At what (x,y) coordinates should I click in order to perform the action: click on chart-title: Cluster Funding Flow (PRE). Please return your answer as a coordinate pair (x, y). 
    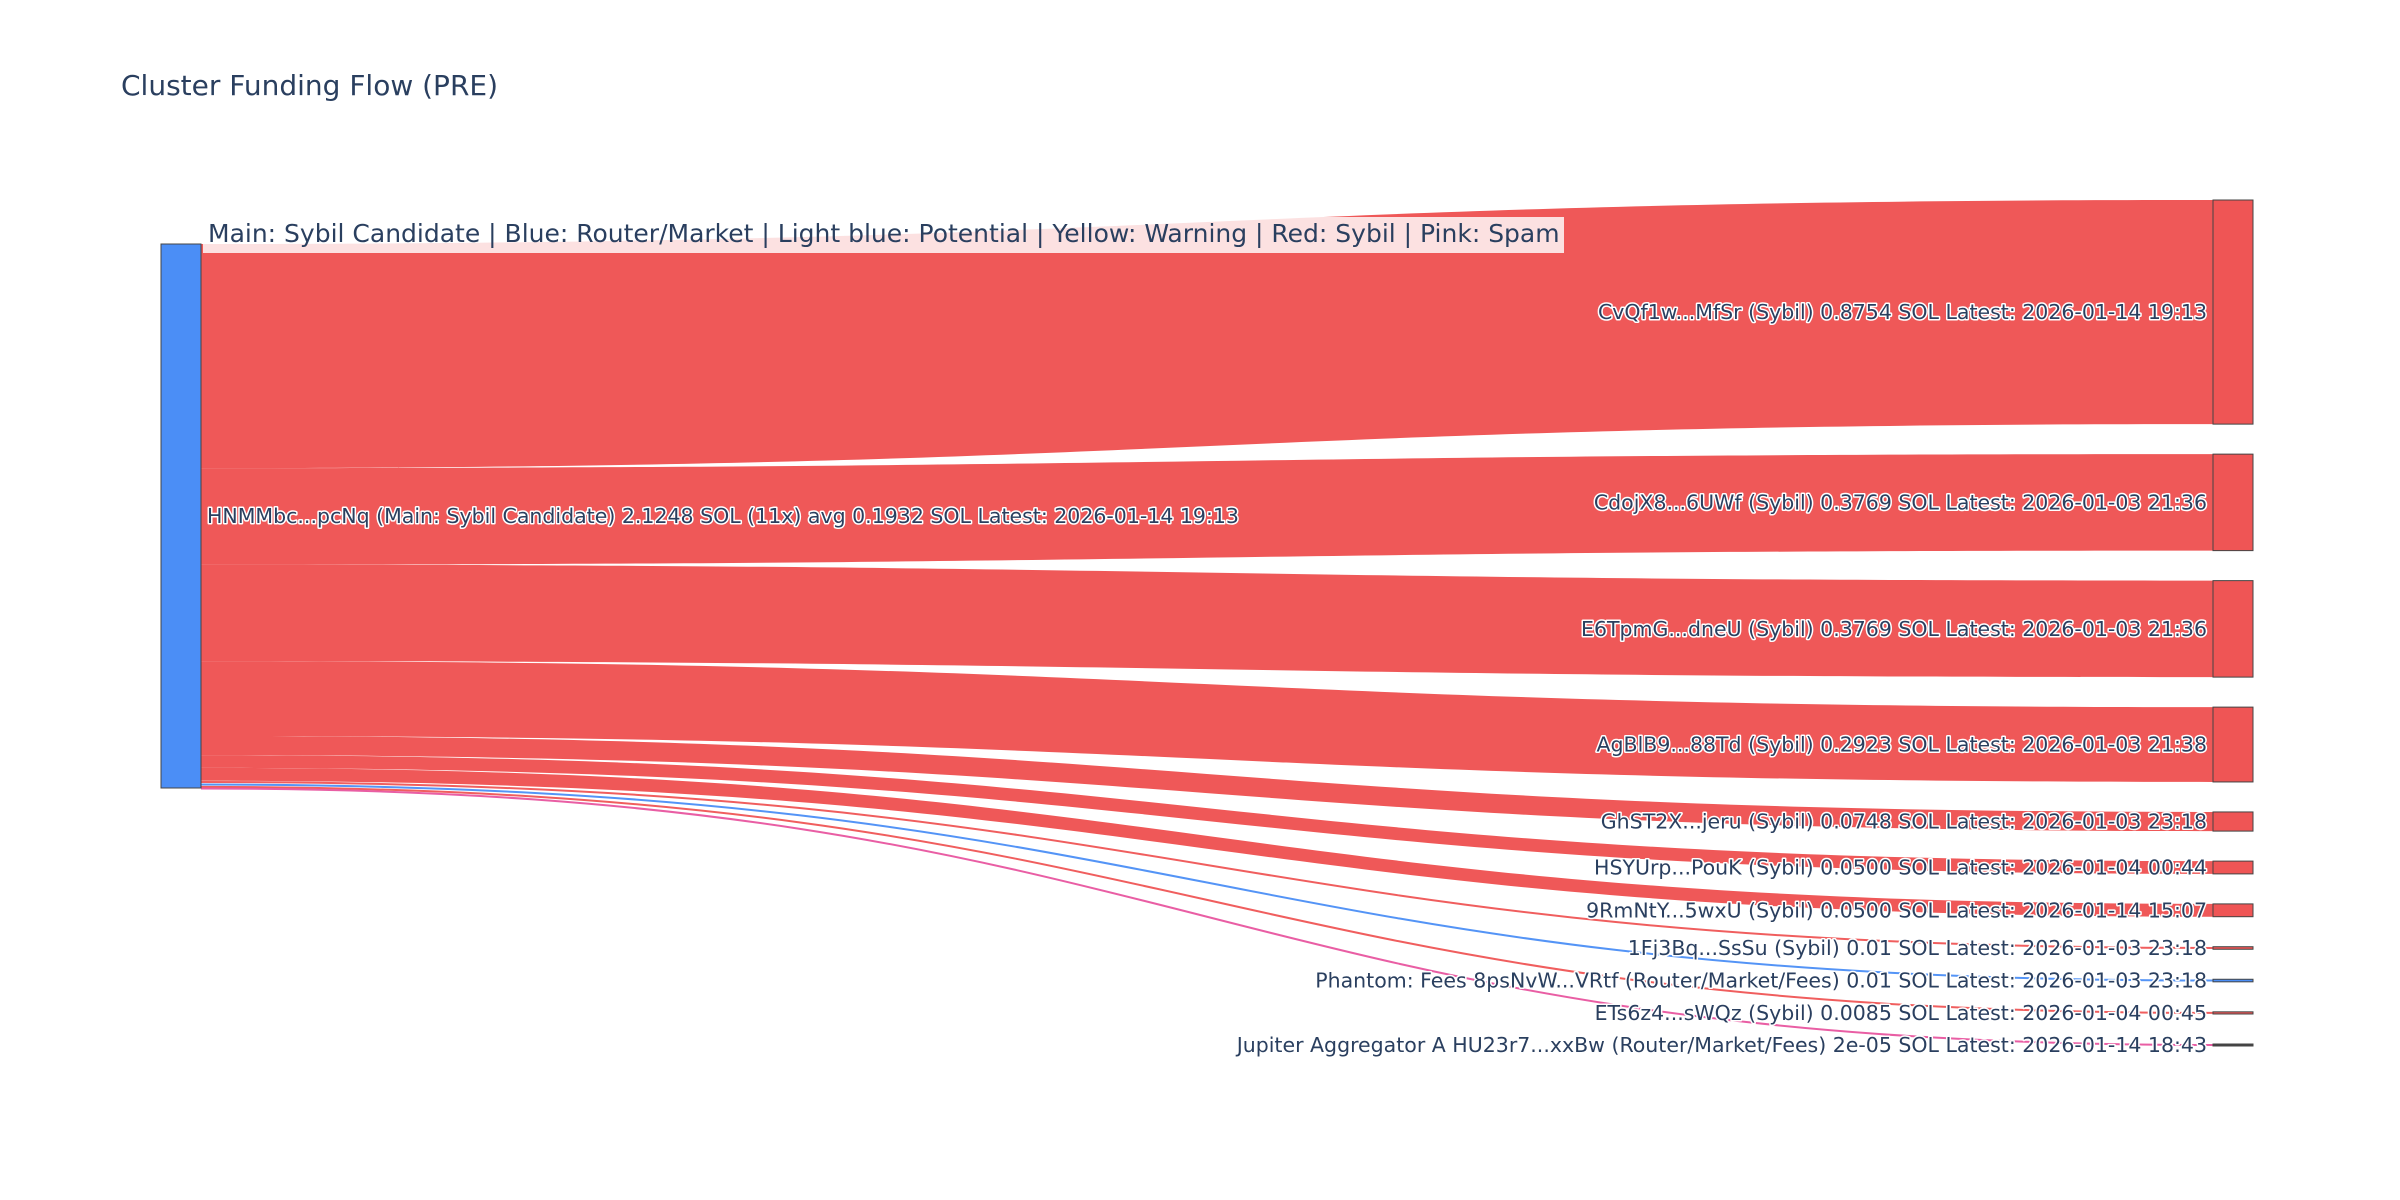
    Looking at the image, I should click on (310, 85).